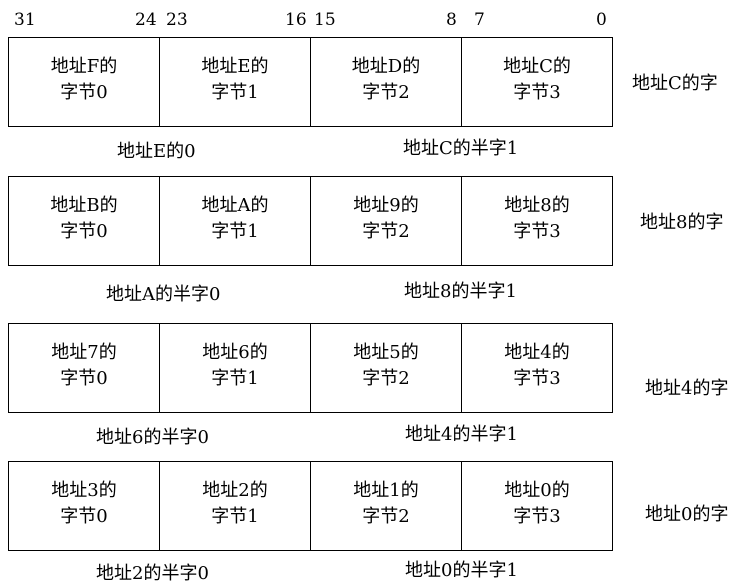 The width and height of the screenshot is (743, 585). I want to click on byte-address-label: 地址C的, so click(537, 66).